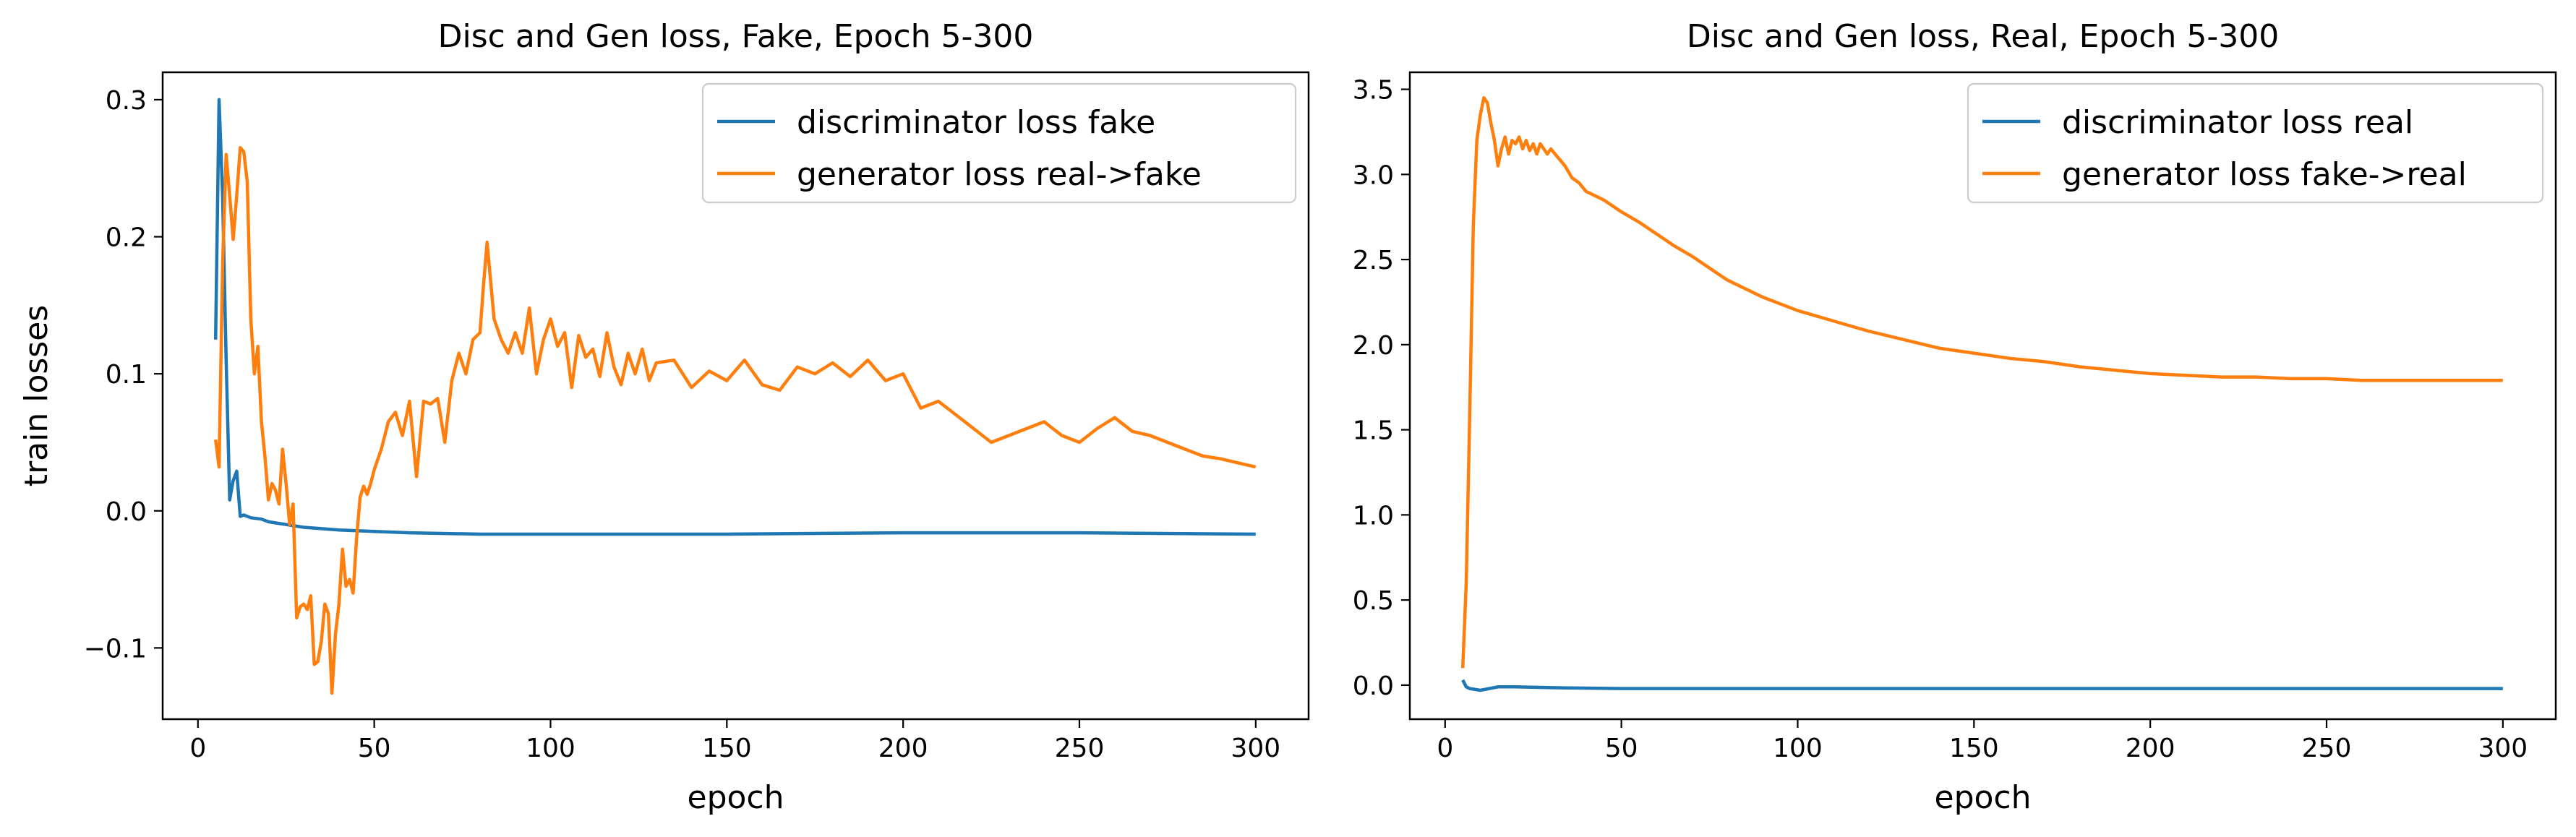 The image size is (2576, 837). What do you see at coordinates (2264, 174) in the screenshot?
I see `legend-label: generator loss fake->real` at bounding box center [2264, 174].